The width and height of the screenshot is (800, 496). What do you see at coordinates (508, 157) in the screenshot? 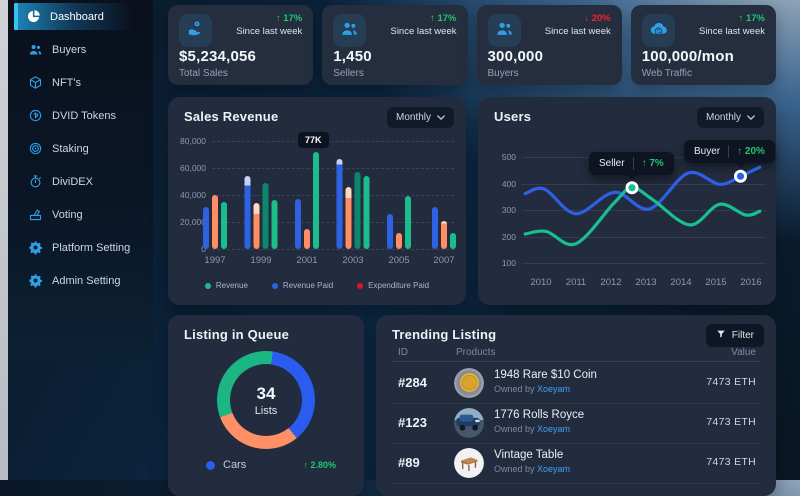
I see `y-axis-label: 500` at bounding box center [508, 157].